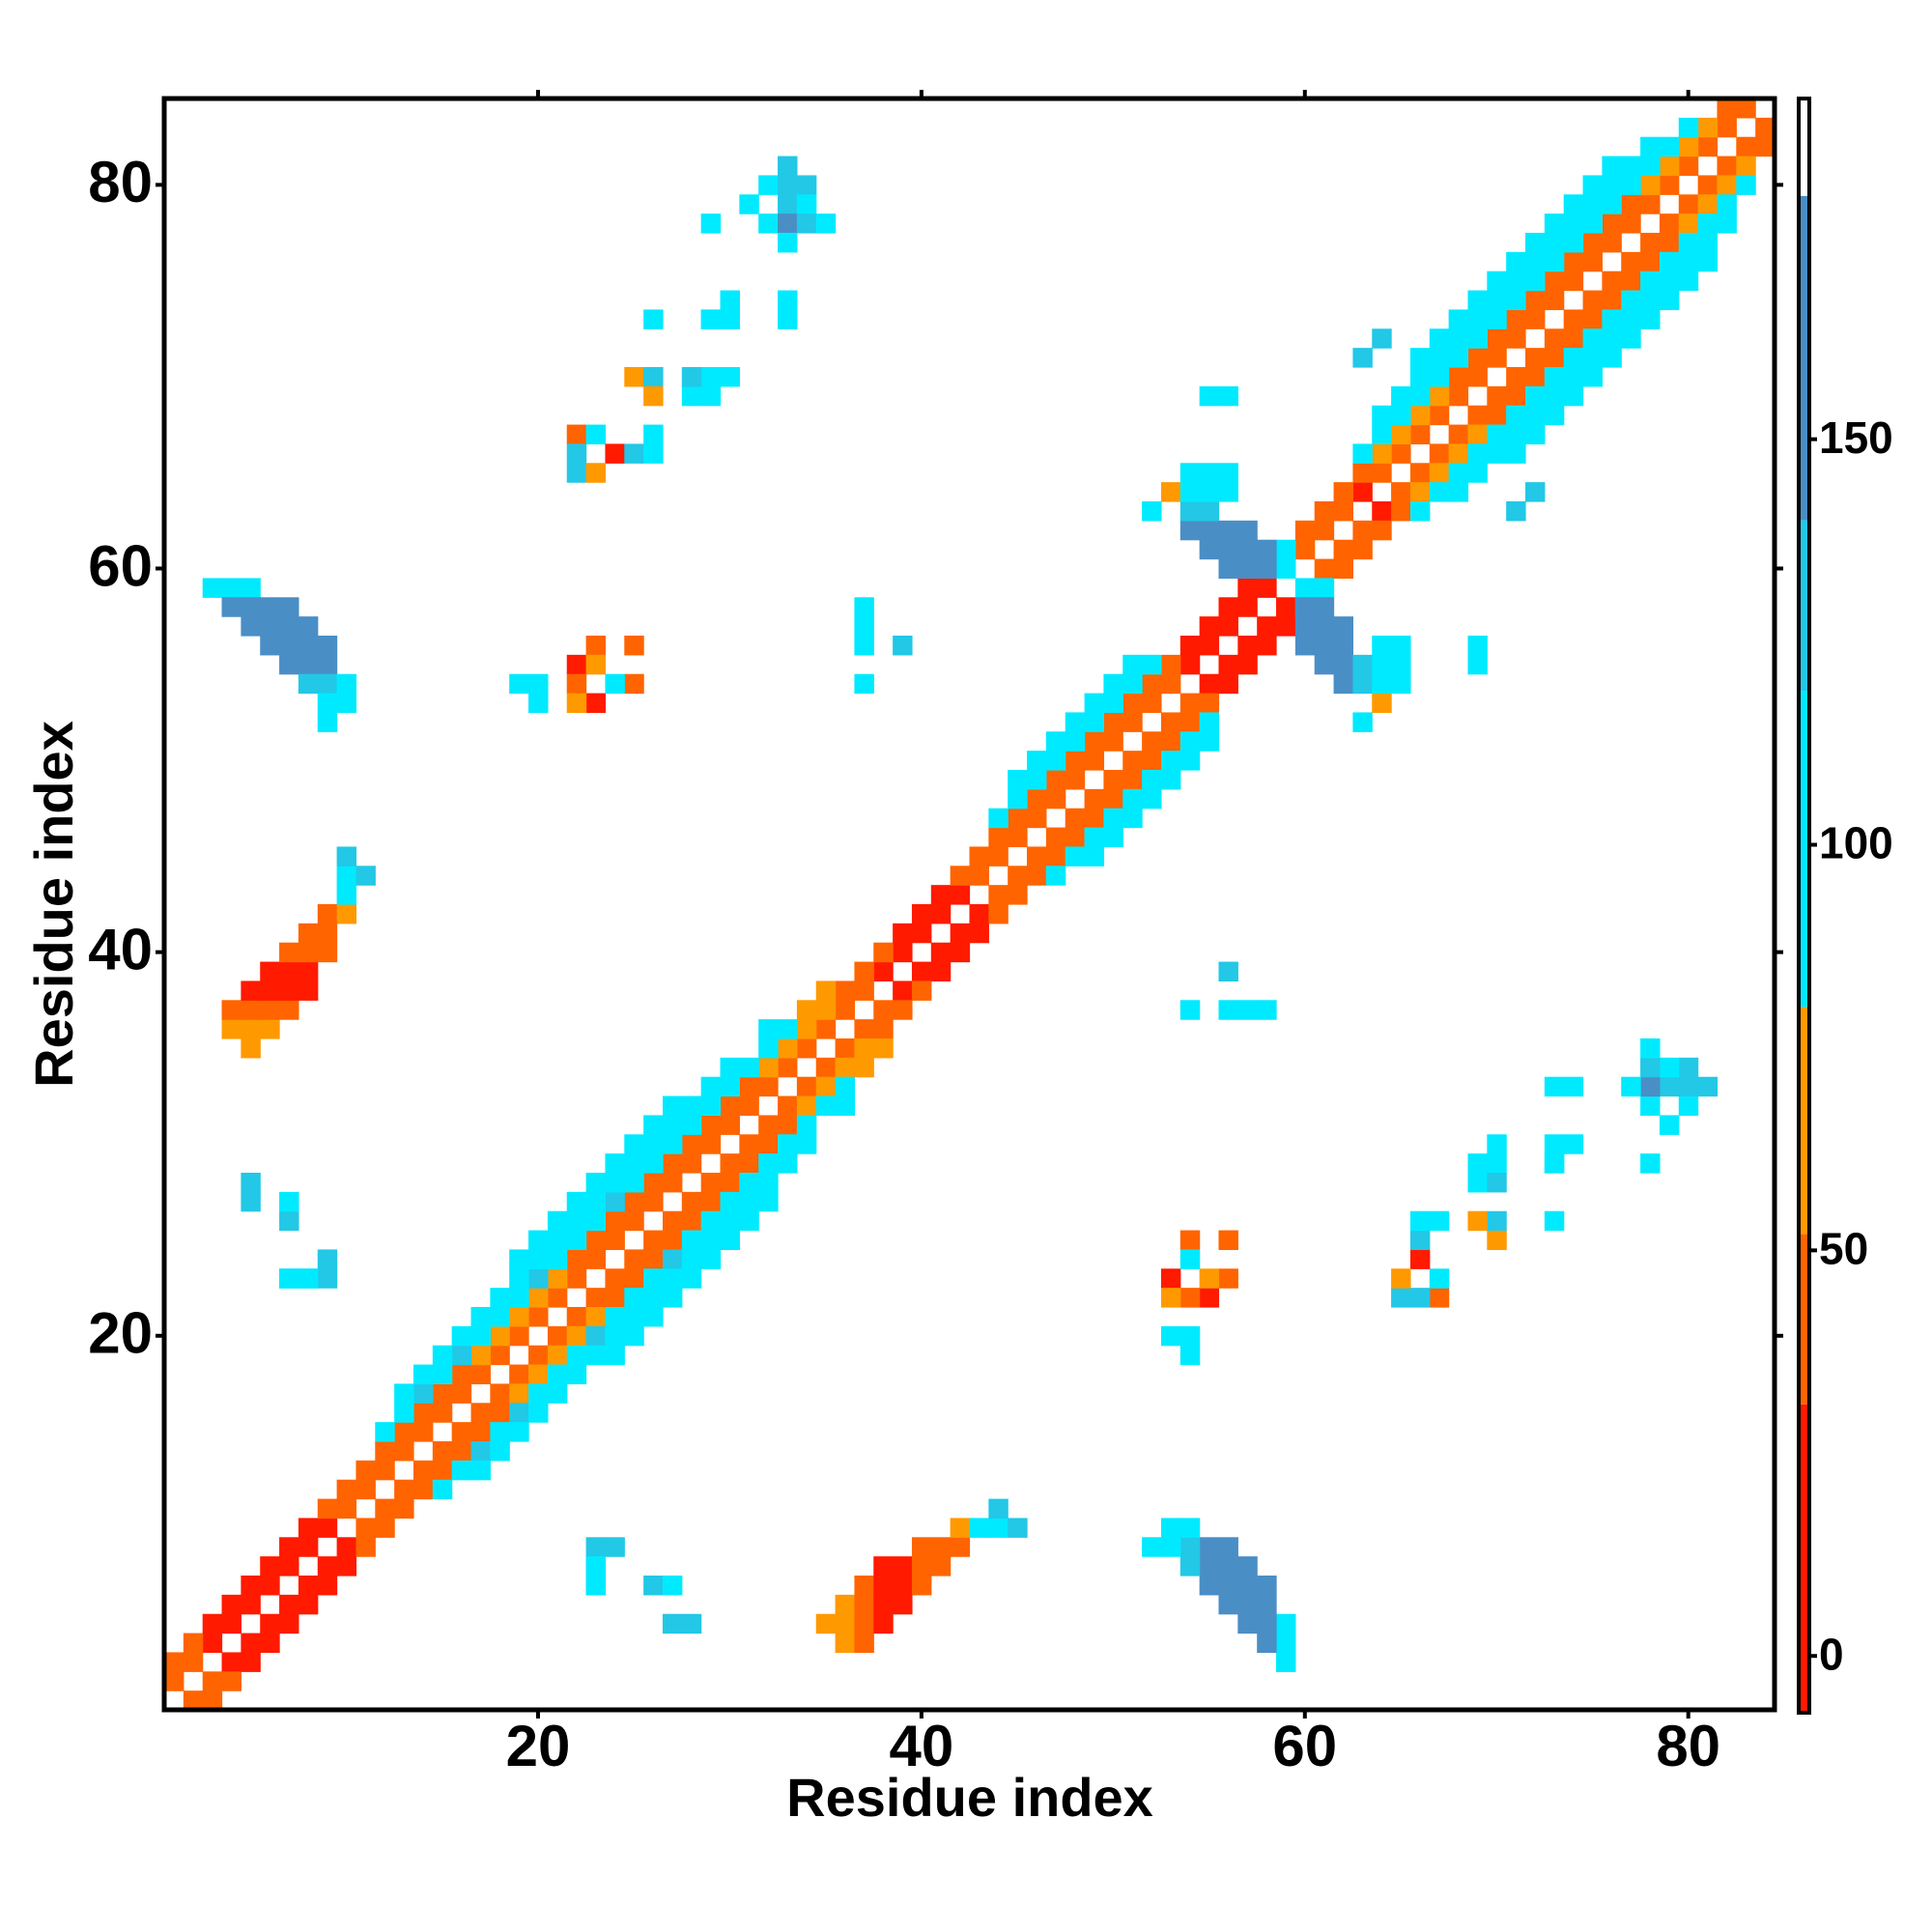  What do you see at coordinates (1304, 1746) in the screenshot?
I see `x-tick-label: 60` at bounding box center [1304, 1746].